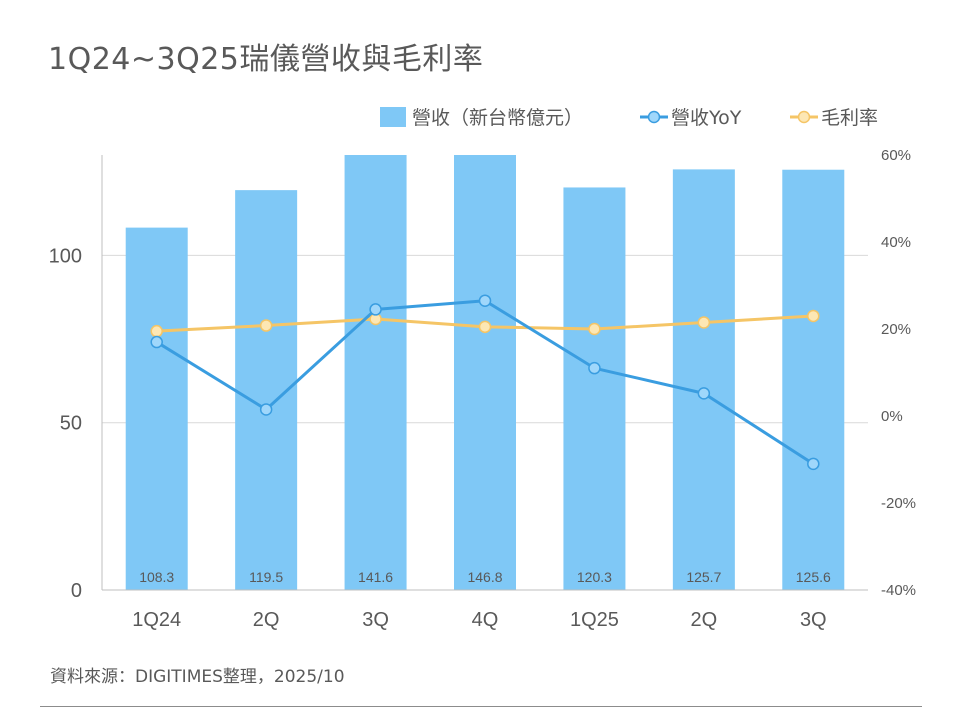 The width and height of the screenshot is (960, 720). I want to click on legend-revenue-label: 營收（新台幣億元）, so click(497, 118).